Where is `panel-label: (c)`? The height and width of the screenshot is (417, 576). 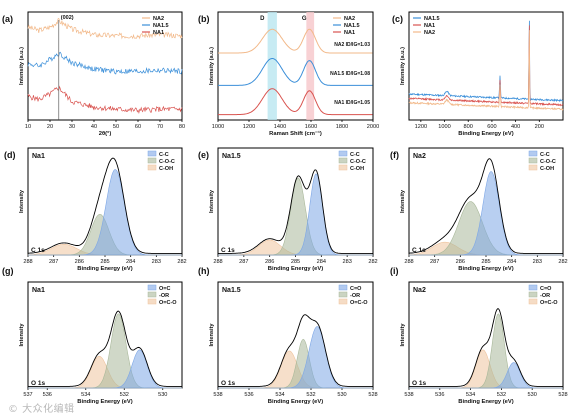
panel-label: (c) is located at coordinates (397, 19).